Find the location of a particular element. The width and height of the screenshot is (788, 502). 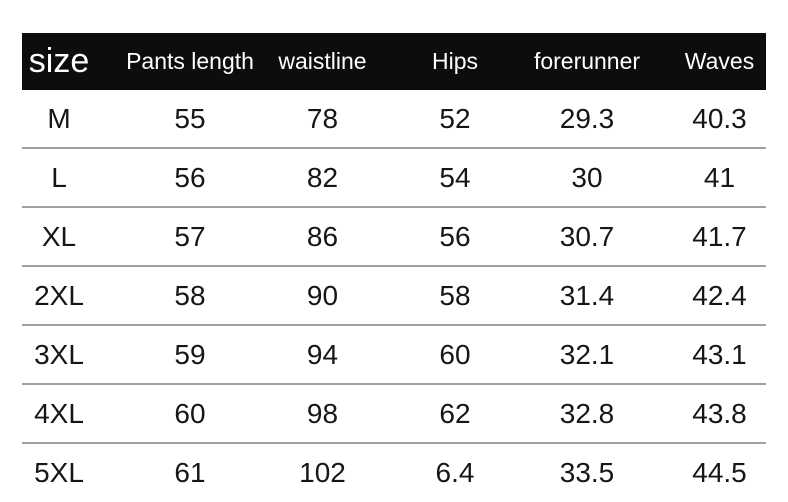

table-cell: 82 is located at coordinates (322, 177).